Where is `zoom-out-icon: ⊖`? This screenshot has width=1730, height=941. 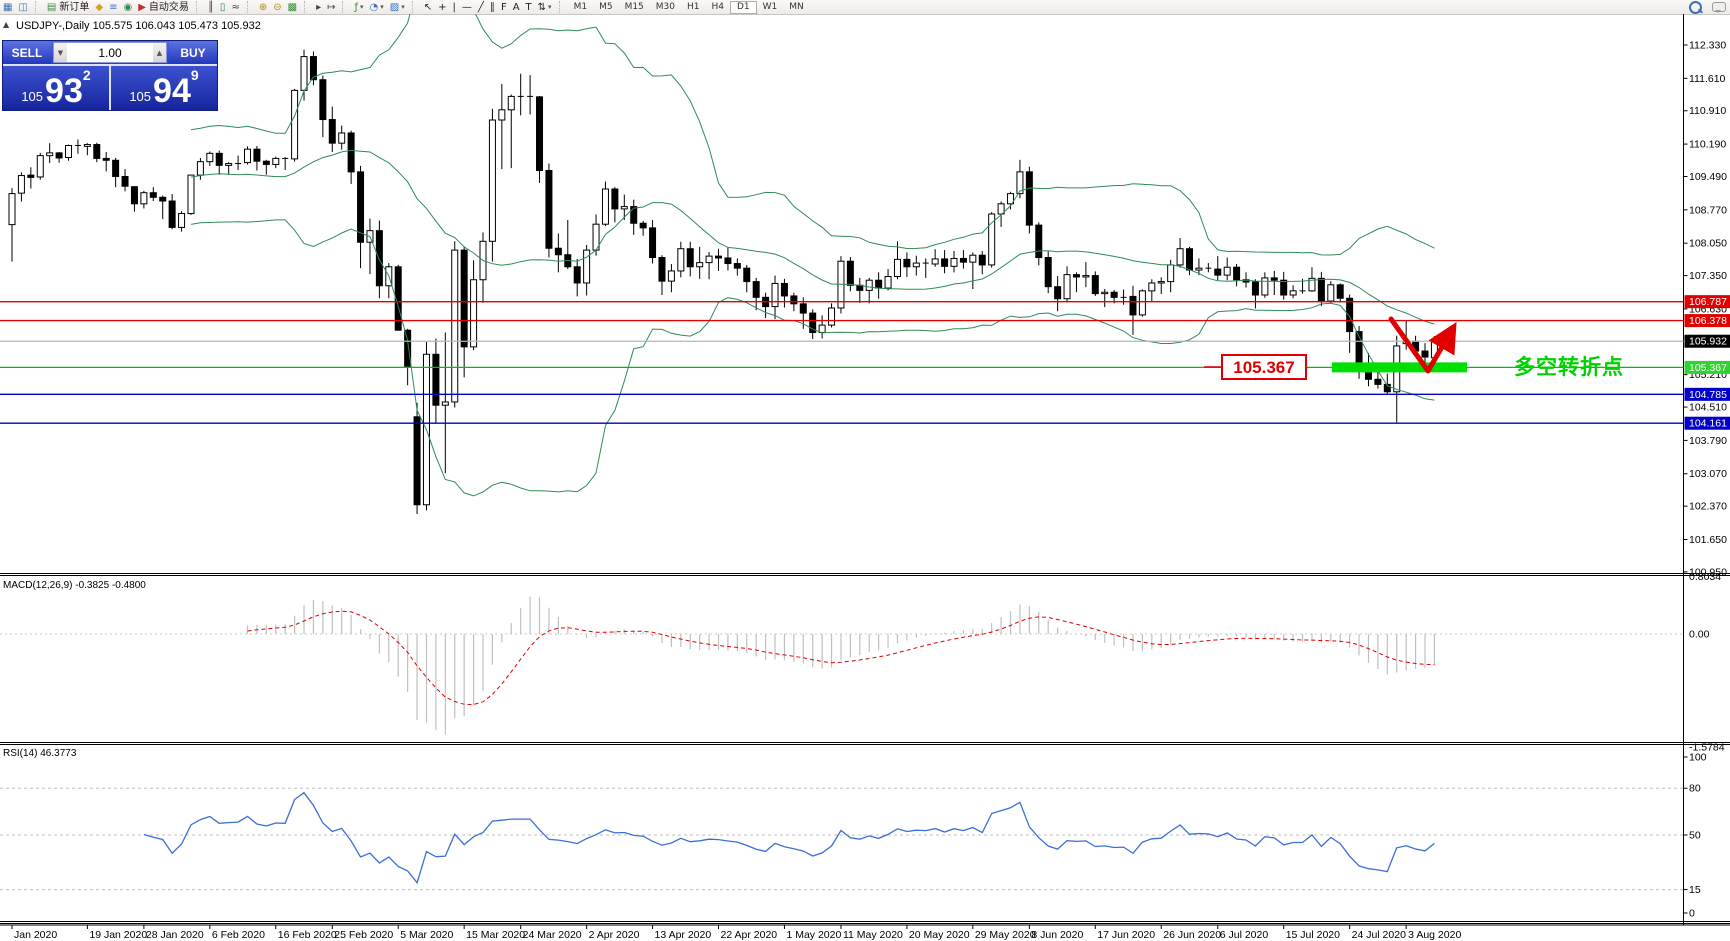 zoom-out-icon: ⊖ is located at coordinates (277, 7).